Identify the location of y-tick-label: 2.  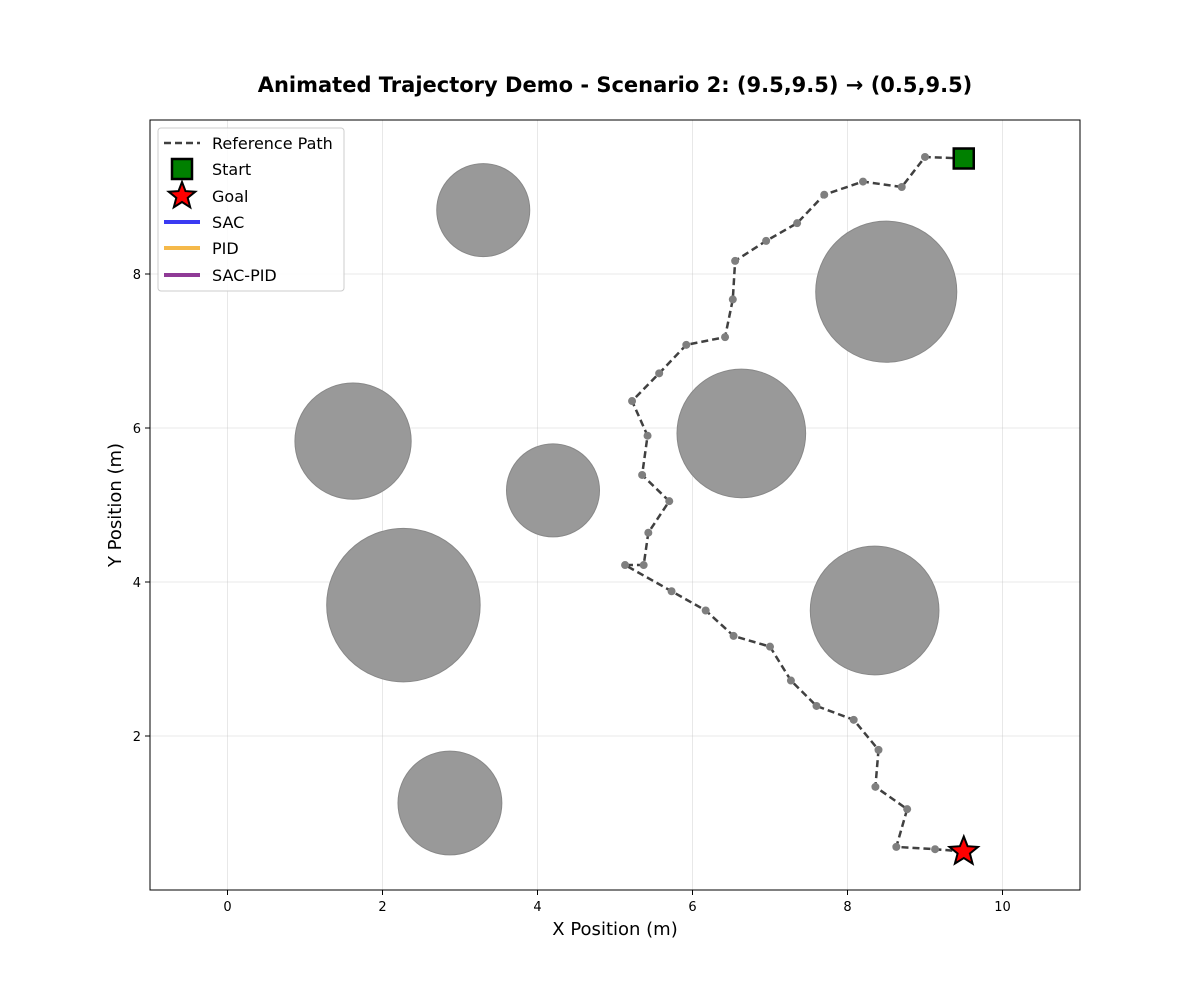
(137, 737).